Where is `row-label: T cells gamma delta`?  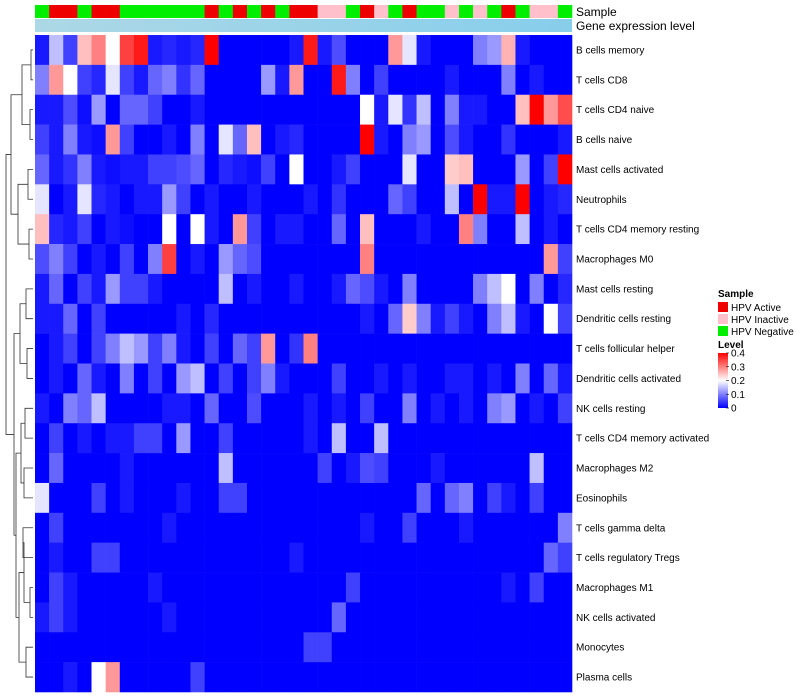
row-label: T cells gamma delta is located at coordinates (621, 528).